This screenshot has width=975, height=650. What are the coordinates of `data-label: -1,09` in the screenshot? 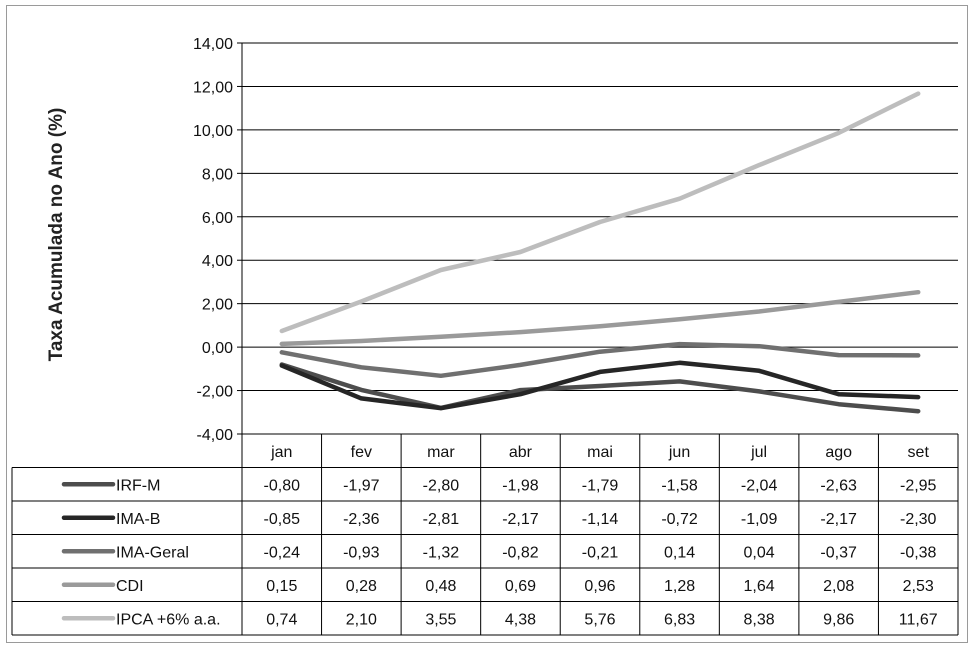 It's located at (759, 519).